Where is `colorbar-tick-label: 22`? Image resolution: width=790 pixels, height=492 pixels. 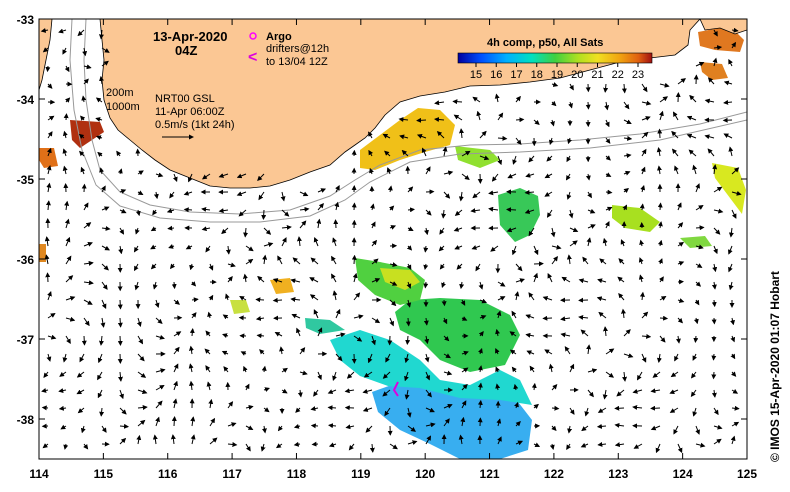
colorbar-tick-label: 22 is located at coordinates (618, 75).